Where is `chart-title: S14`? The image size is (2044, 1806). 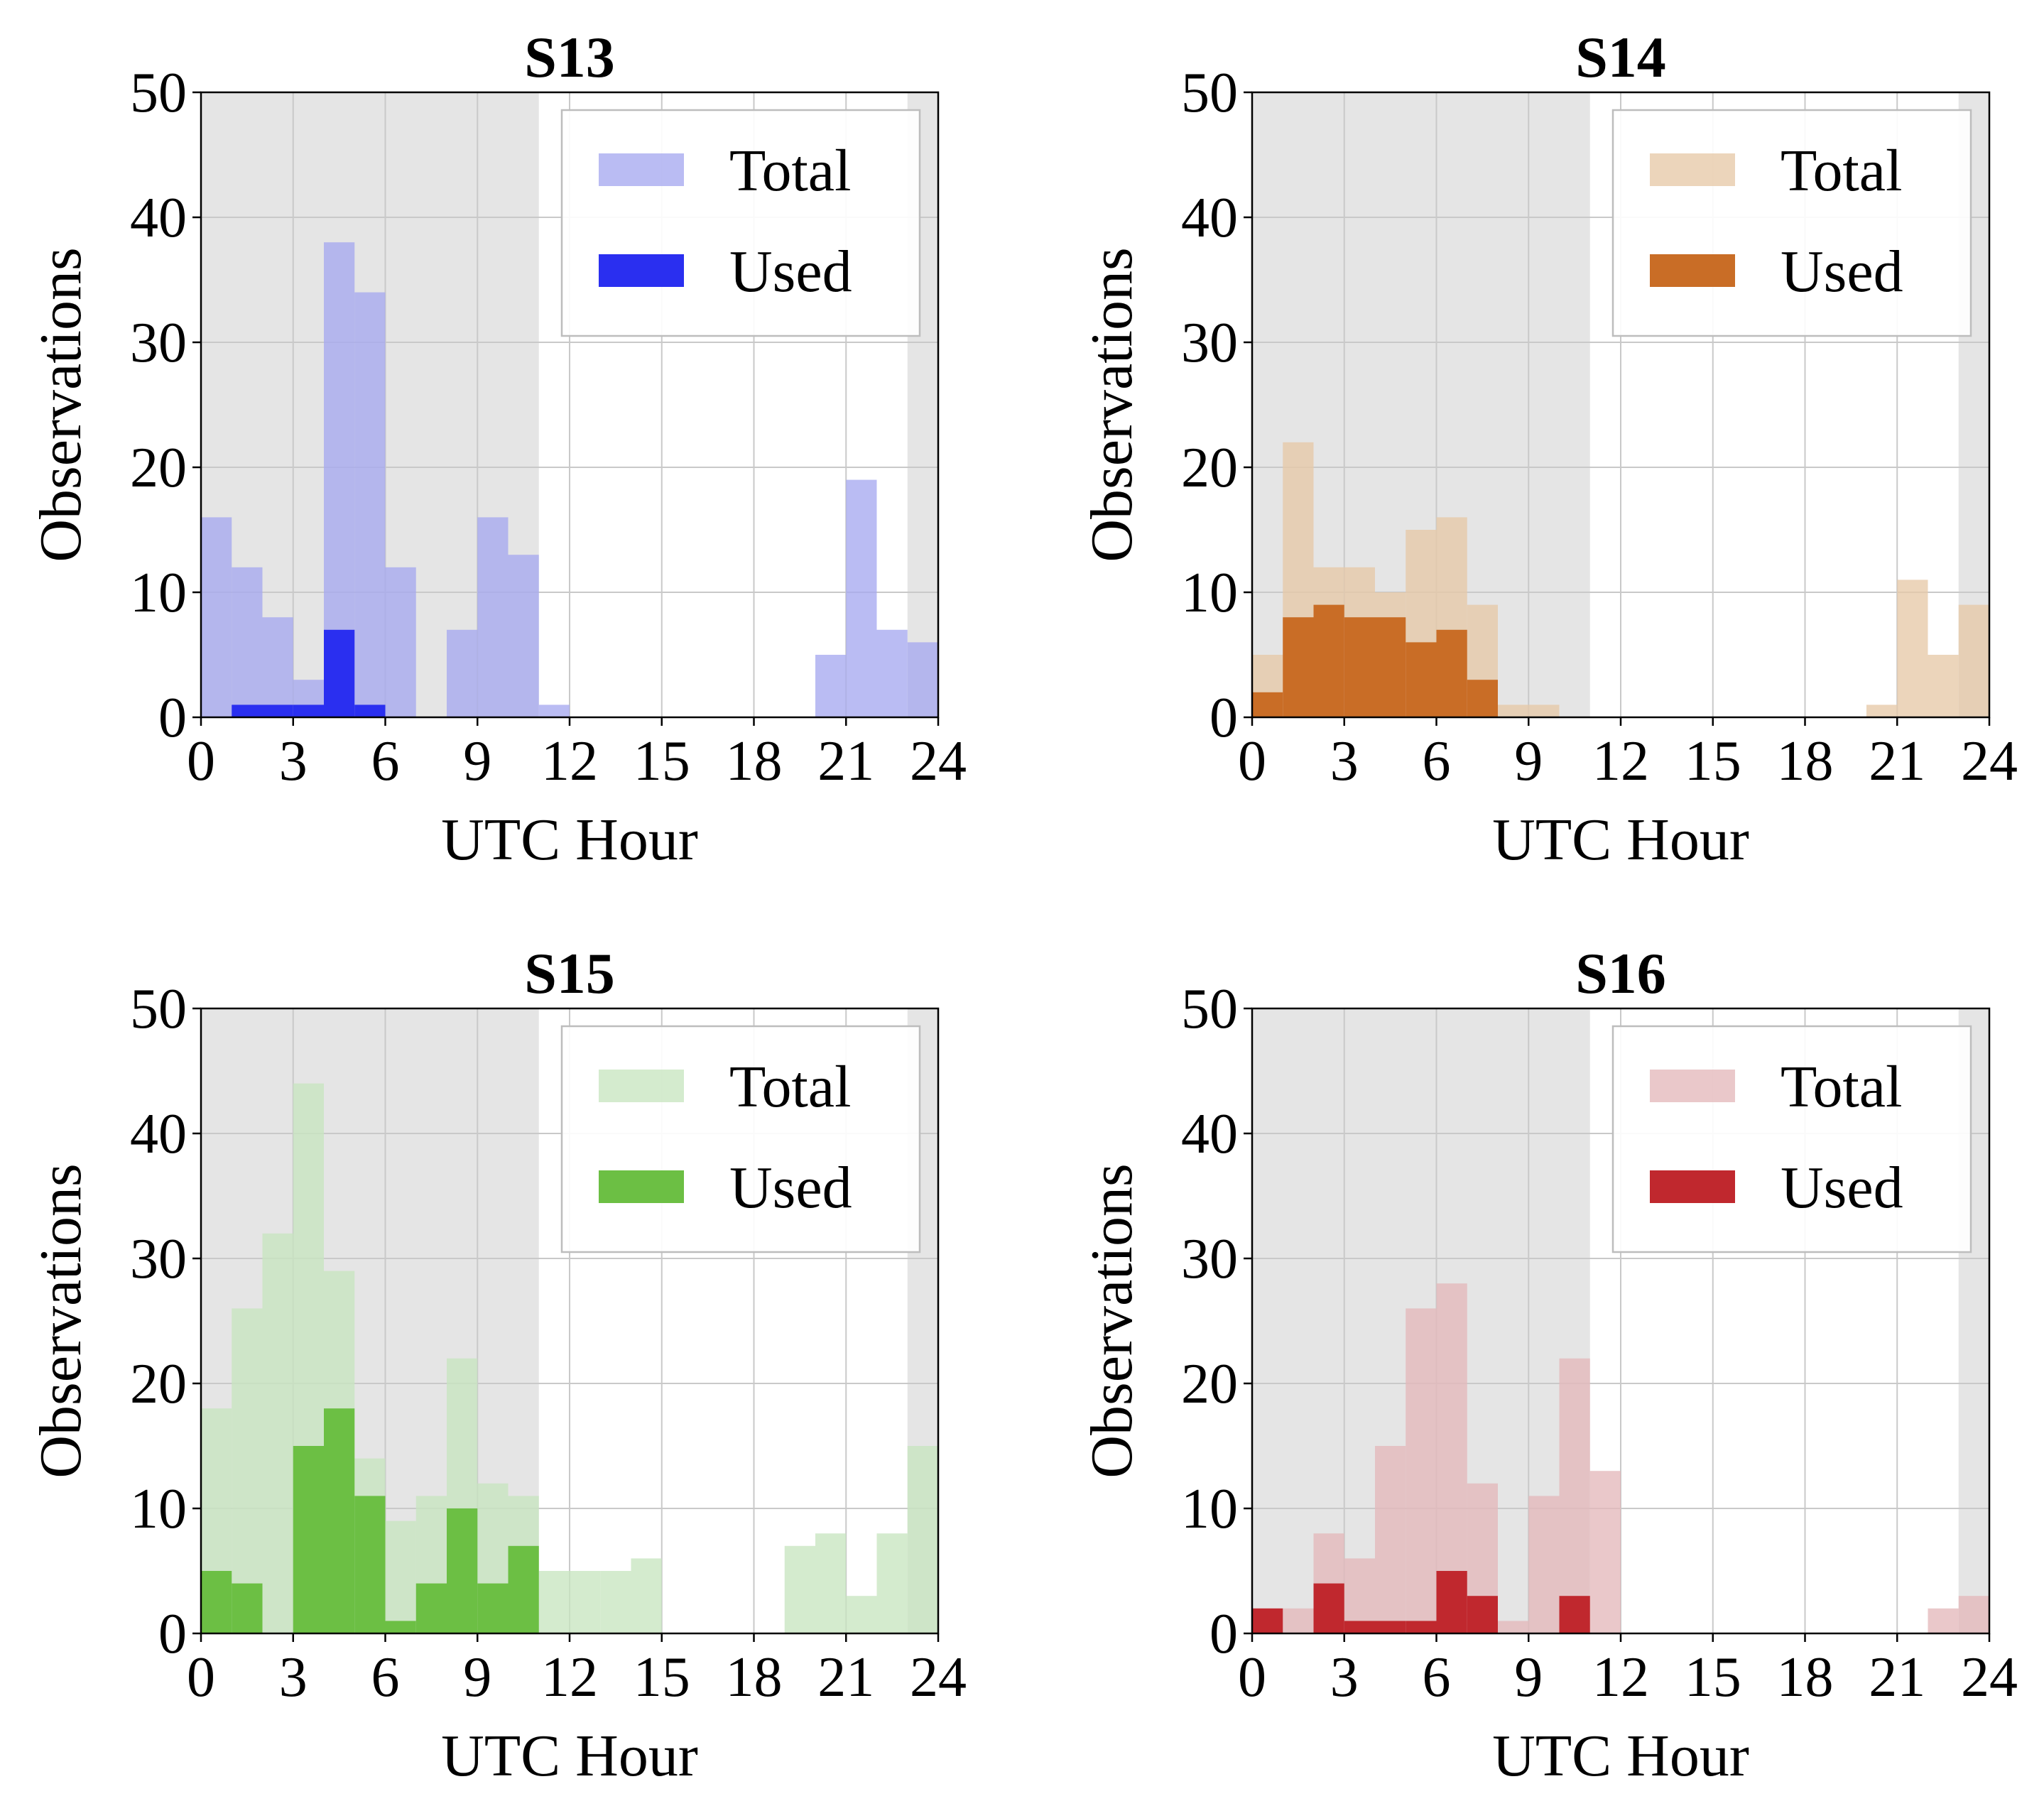
chart-title: S14 is located at coordinates (1620, 57).